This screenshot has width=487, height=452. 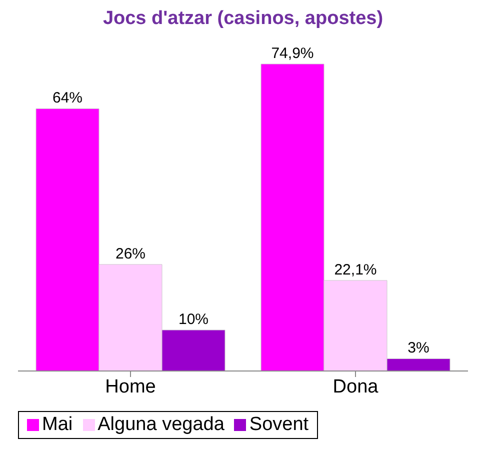 What do you see at coordinates (57, 425) in the screenshot?
I see `legend-label: Mai` at bounding box center [57, 425].